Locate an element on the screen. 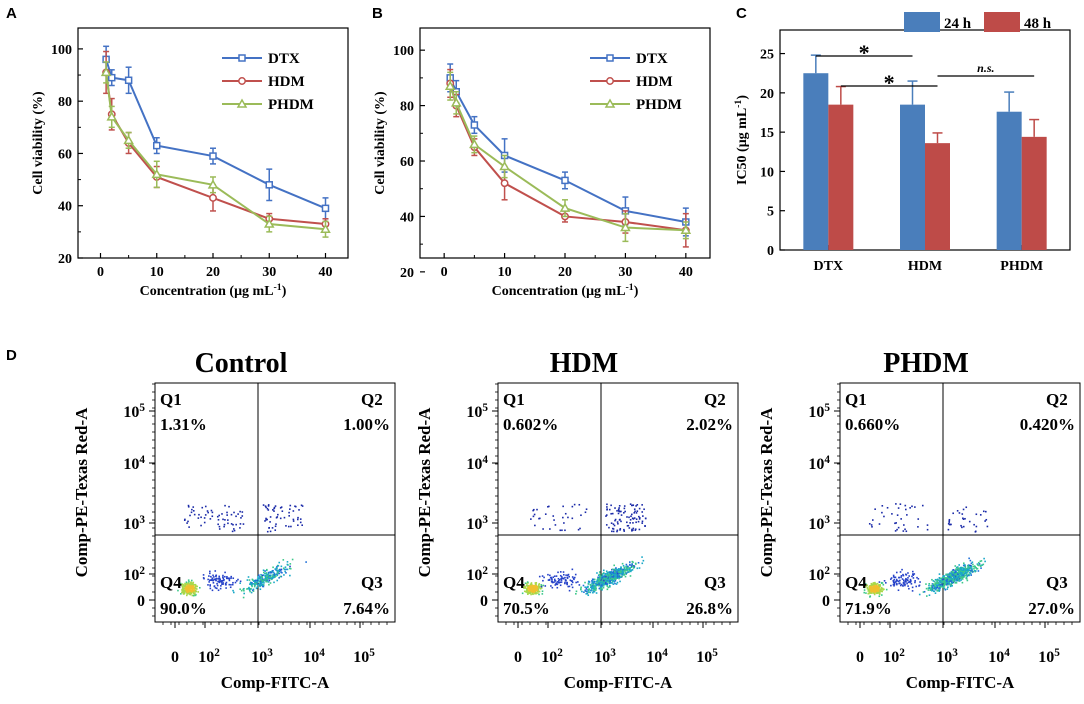  x-tick-label: 10 is located at coordinates (505, 272).